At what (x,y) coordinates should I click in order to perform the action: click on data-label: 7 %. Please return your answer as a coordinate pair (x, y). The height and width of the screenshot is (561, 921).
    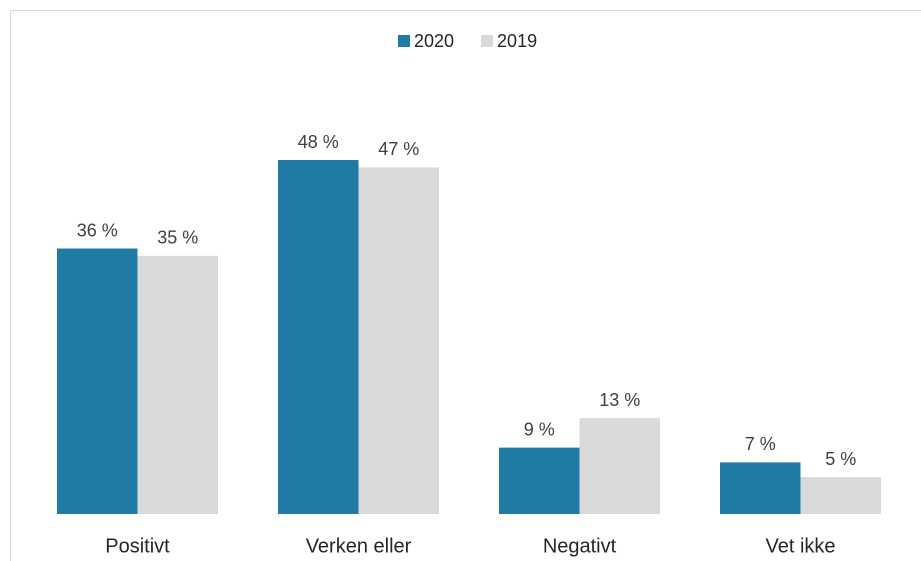
    Looking at the image, I should click on (760, 444).